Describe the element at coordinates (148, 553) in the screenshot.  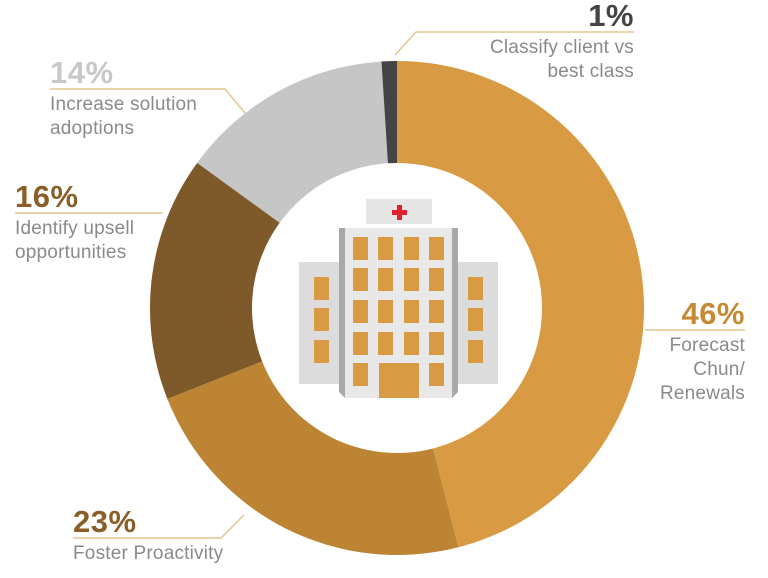
I see `text-foster-line1: Foster Proactivity` at that location.